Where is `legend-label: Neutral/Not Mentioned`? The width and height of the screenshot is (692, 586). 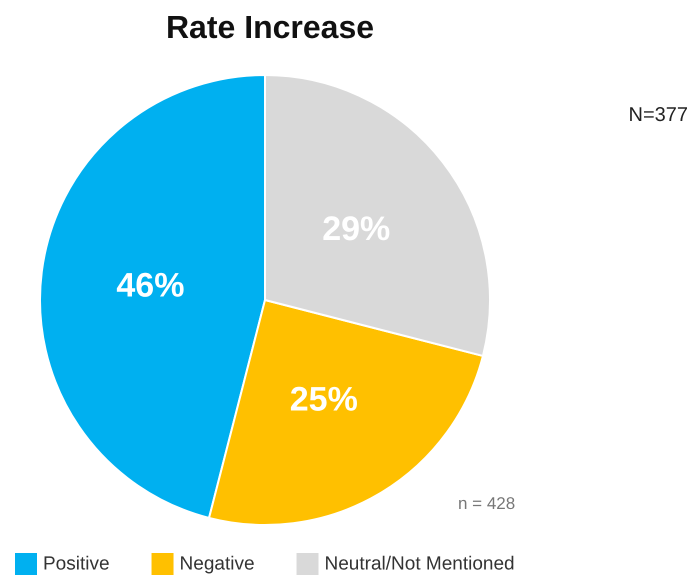 legend-label: Neutral/Not Mentioned is located at coordinates (419, 564).